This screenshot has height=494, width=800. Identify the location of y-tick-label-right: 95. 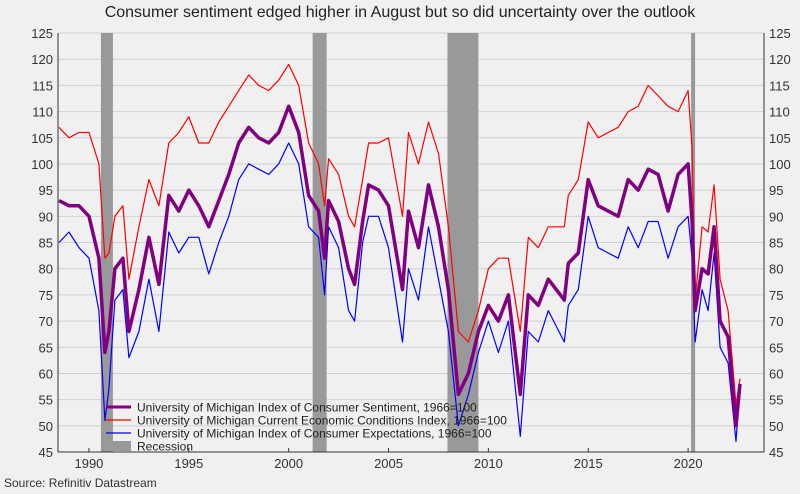
(776, 190).